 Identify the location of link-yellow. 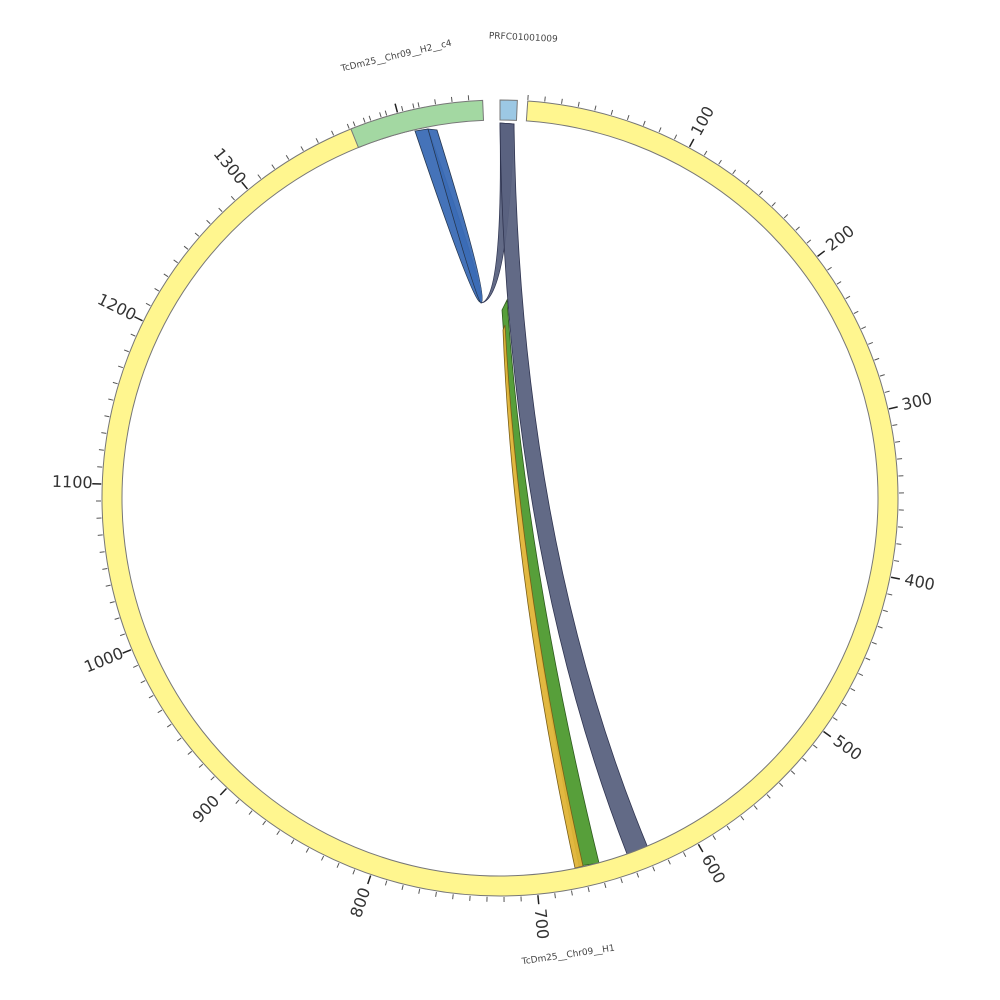
(543, 596).